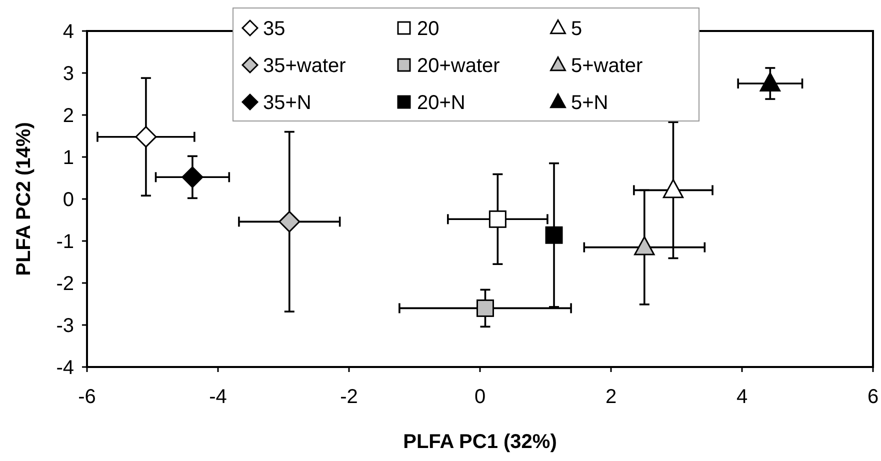 The width and height of the screenshot is (881, 461). Describe the element at coordinates (87, 397) in the screenshot. I see `x-tick-label: -6` at that location.